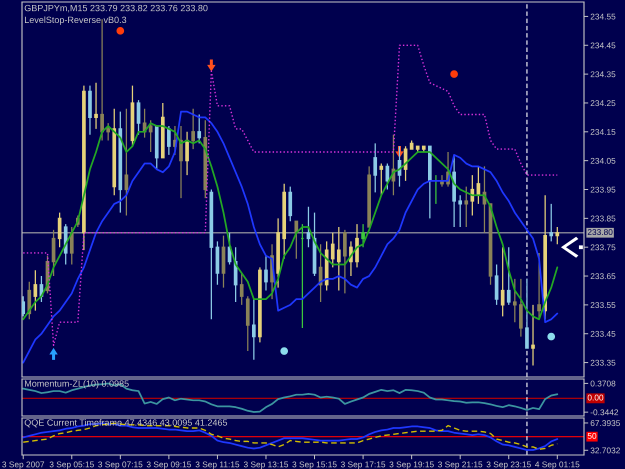  What do you see at coordinates (603, 161) in the screenshot?
I see `y-tick-label: 234.05` at bounding box center [603, 161].